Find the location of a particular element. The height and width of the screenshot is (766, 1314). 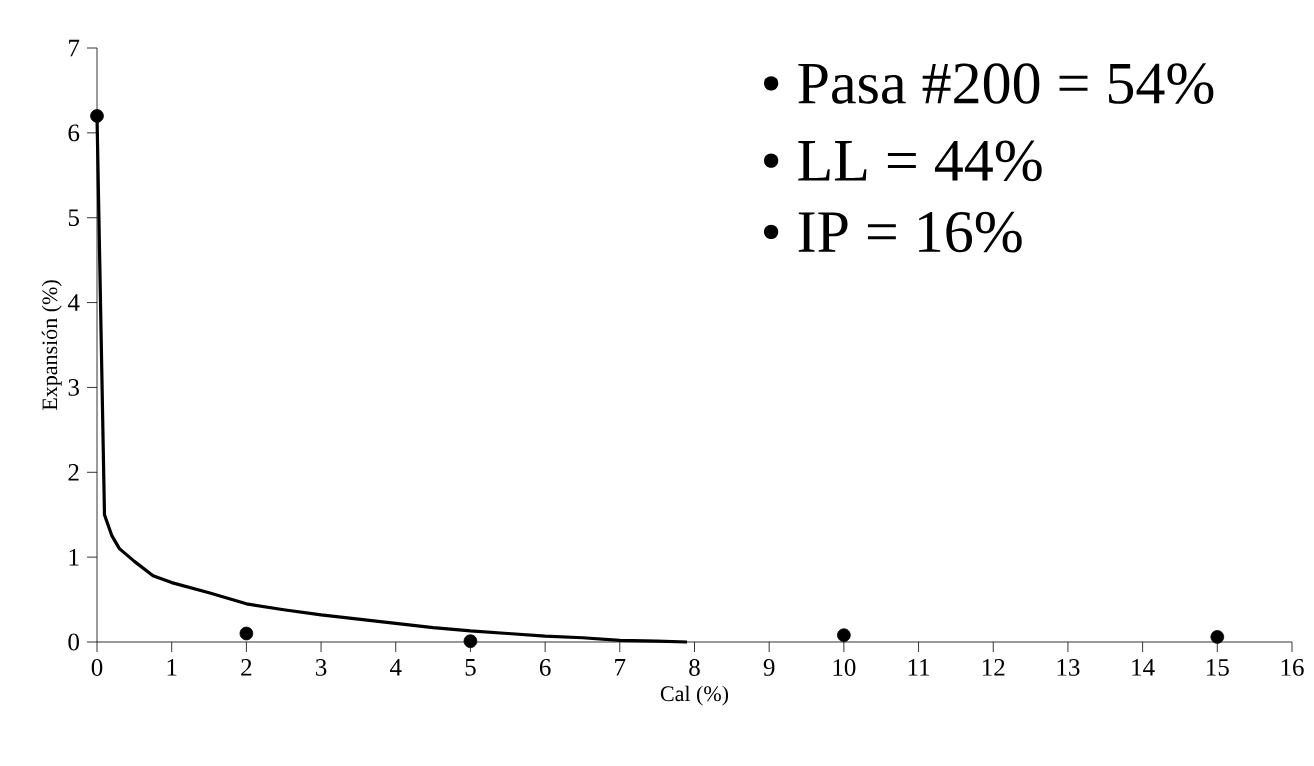

y-tick-label: 7 is located at coordinates (74, 48).